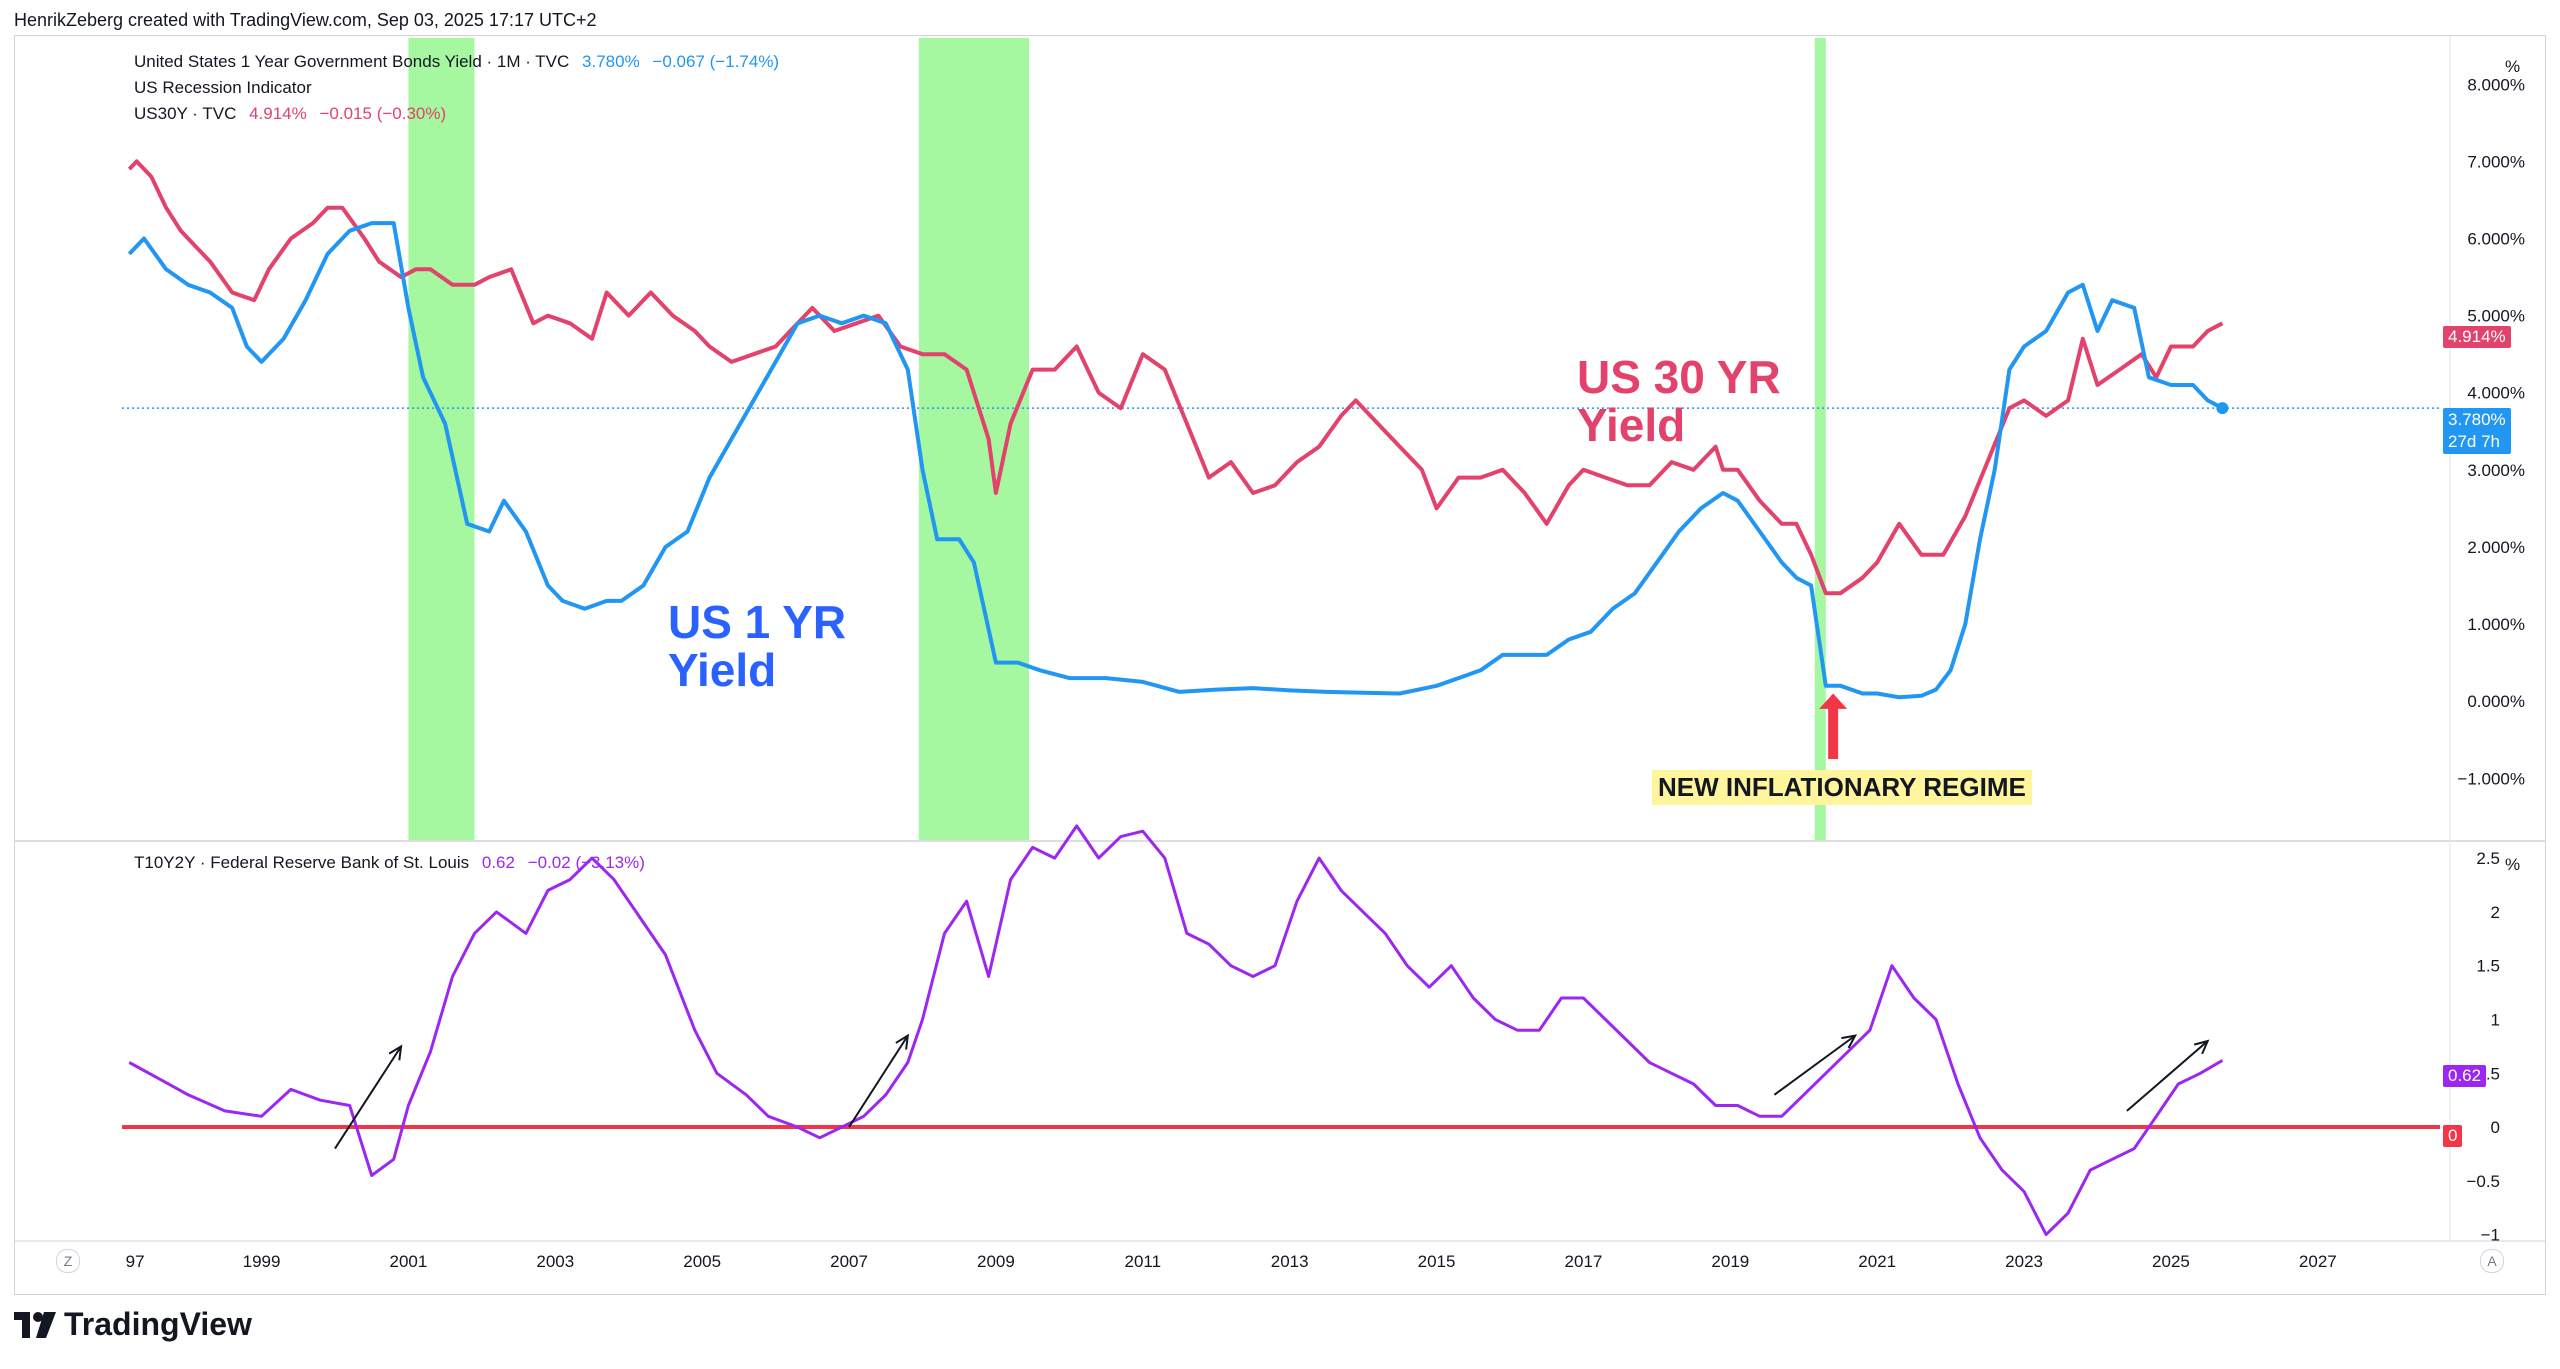 The height and width of the screenshot is (1369, 2560). I want to click on y-tick-label-bottom: −0.5, so click(2483, 1181).